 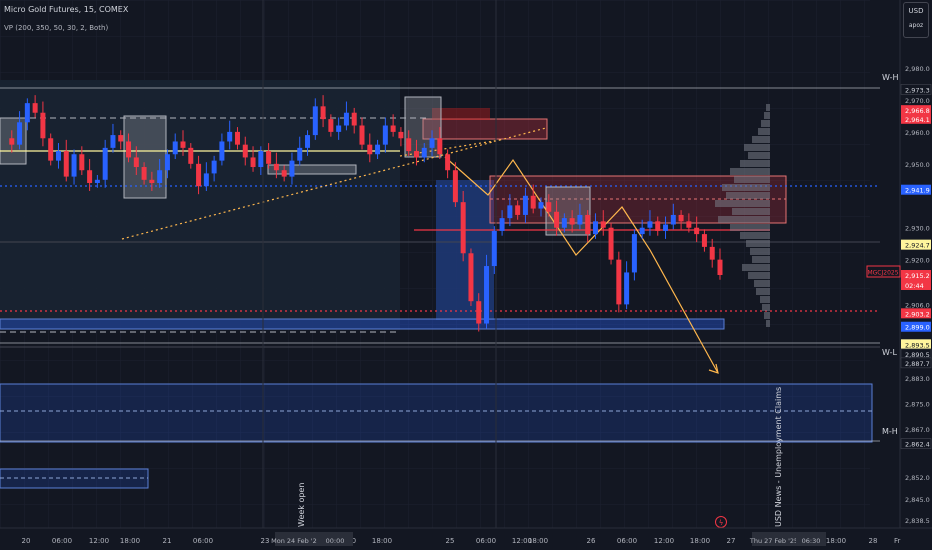 What do you see at coordinates (664, 541) in the screenshot?
I see `time-label-15: 12:00` at bounding box center [664, 541].